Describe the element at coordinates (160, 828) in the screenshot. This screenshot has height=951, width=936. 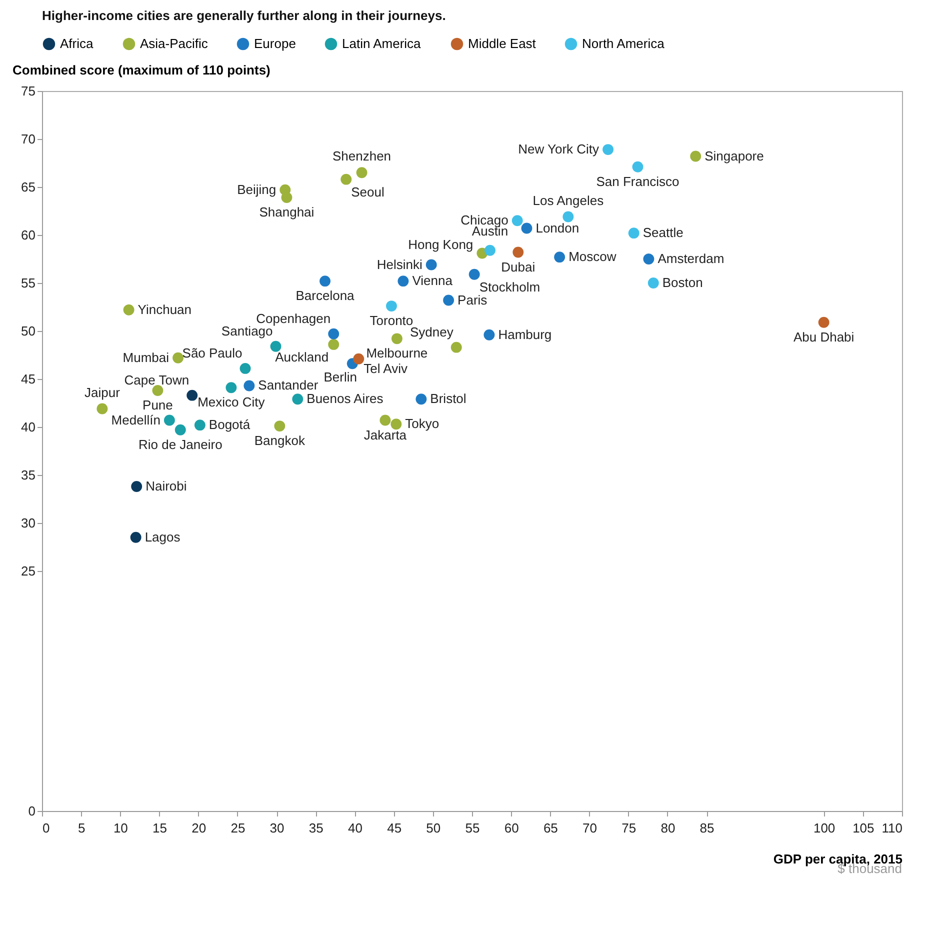
I see `x-tick-label: 15` at that location.